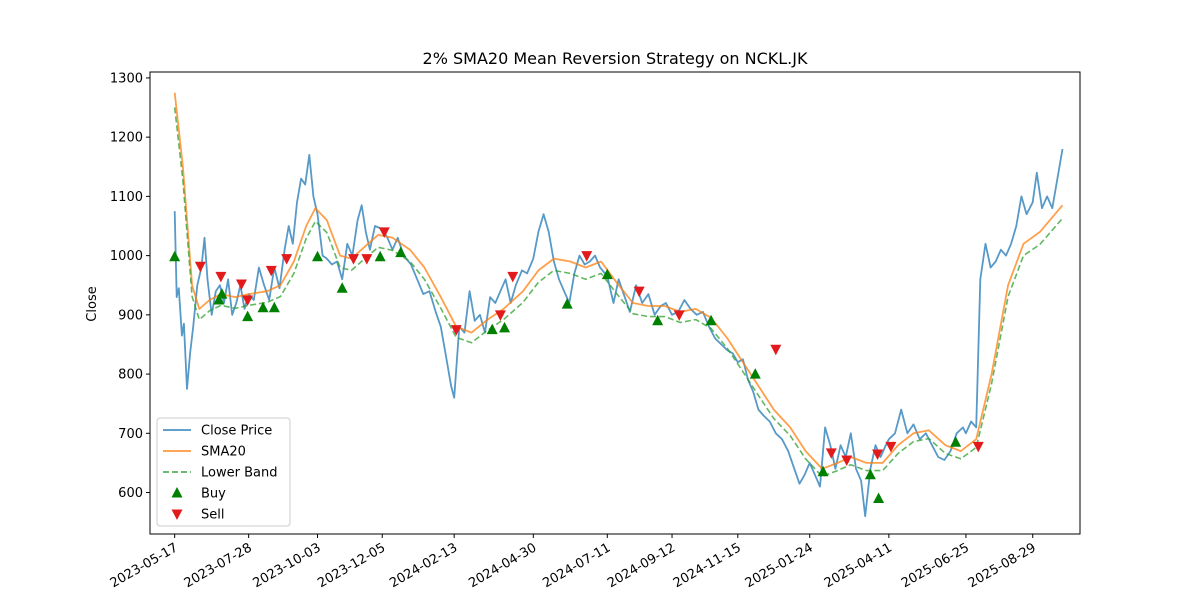 This screenshot has width=1200, height=600. I want to click on y-tick-label: 900, so click(130, 315).